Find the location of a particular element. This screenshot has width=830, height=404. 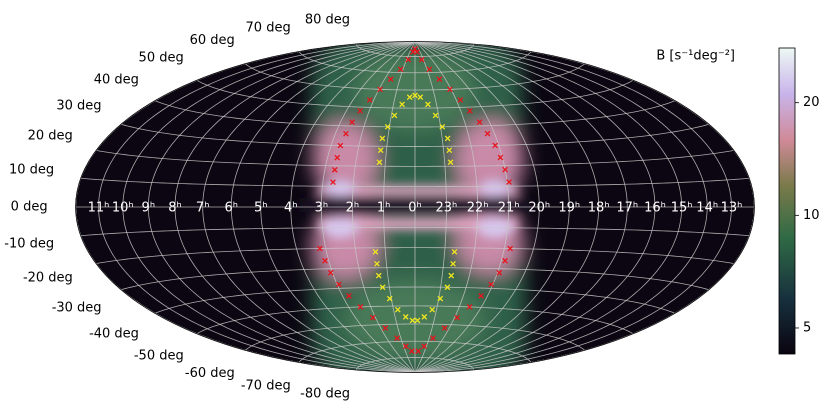

x-tick-label: 23ʰ is located at coordinates (446, 208).